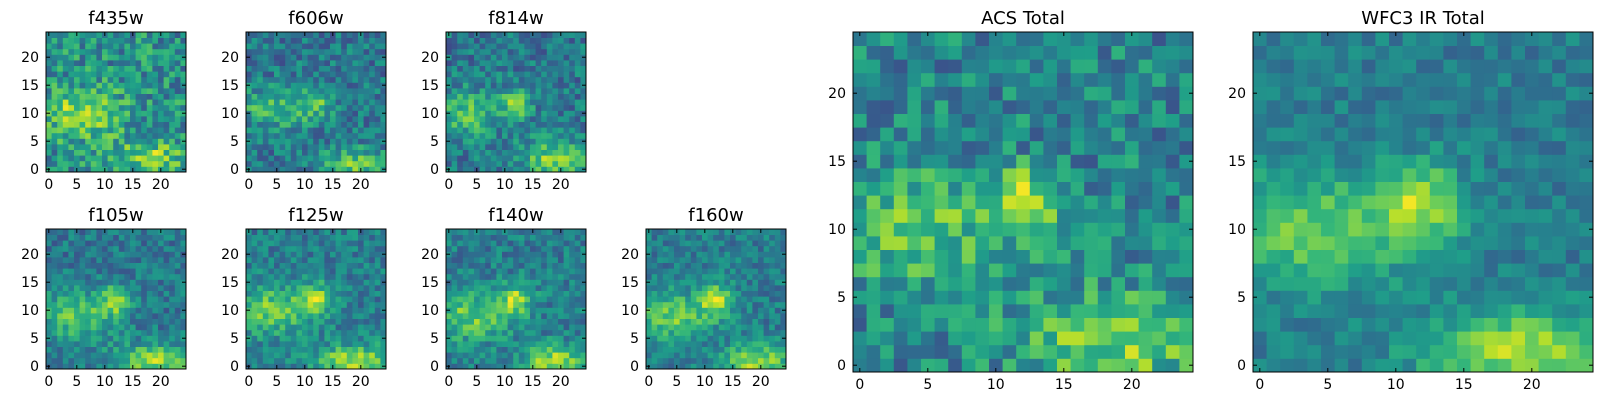 This screenshot has height=400, width=1600. I want to click on y-tick-label: 0, so click(634, 367).